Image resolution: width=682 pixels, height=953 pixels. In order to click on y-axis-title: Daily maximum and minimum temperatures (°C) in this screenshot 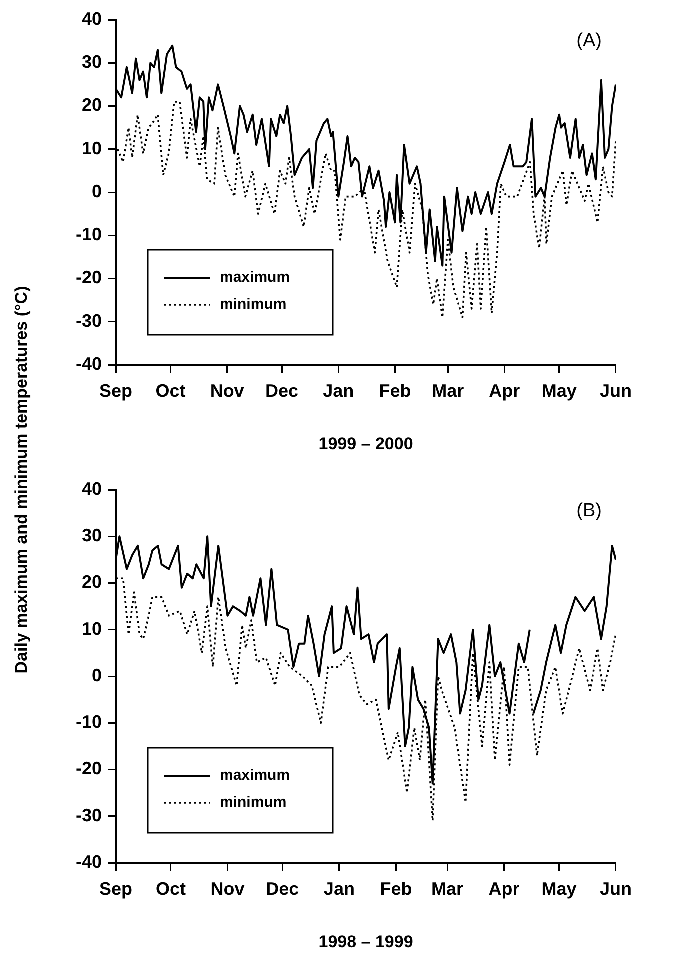, I will do `click(22, 480)`.